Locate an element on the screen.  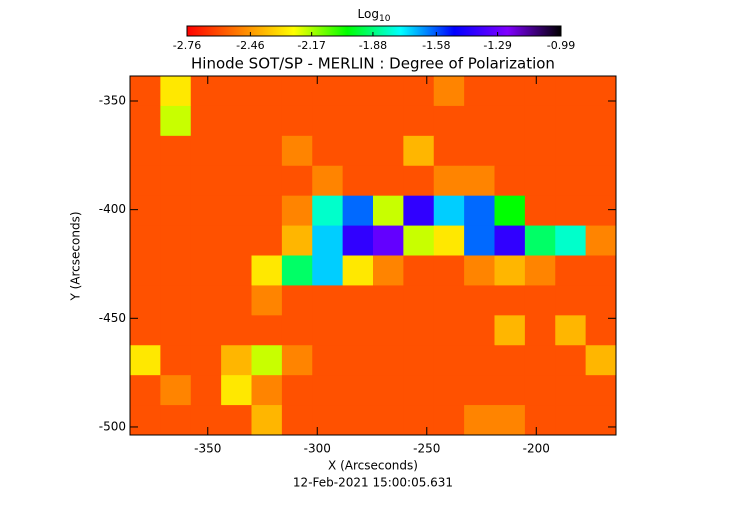
colorbar-tick-label: -1.58 is located at coordinates (436, 45).